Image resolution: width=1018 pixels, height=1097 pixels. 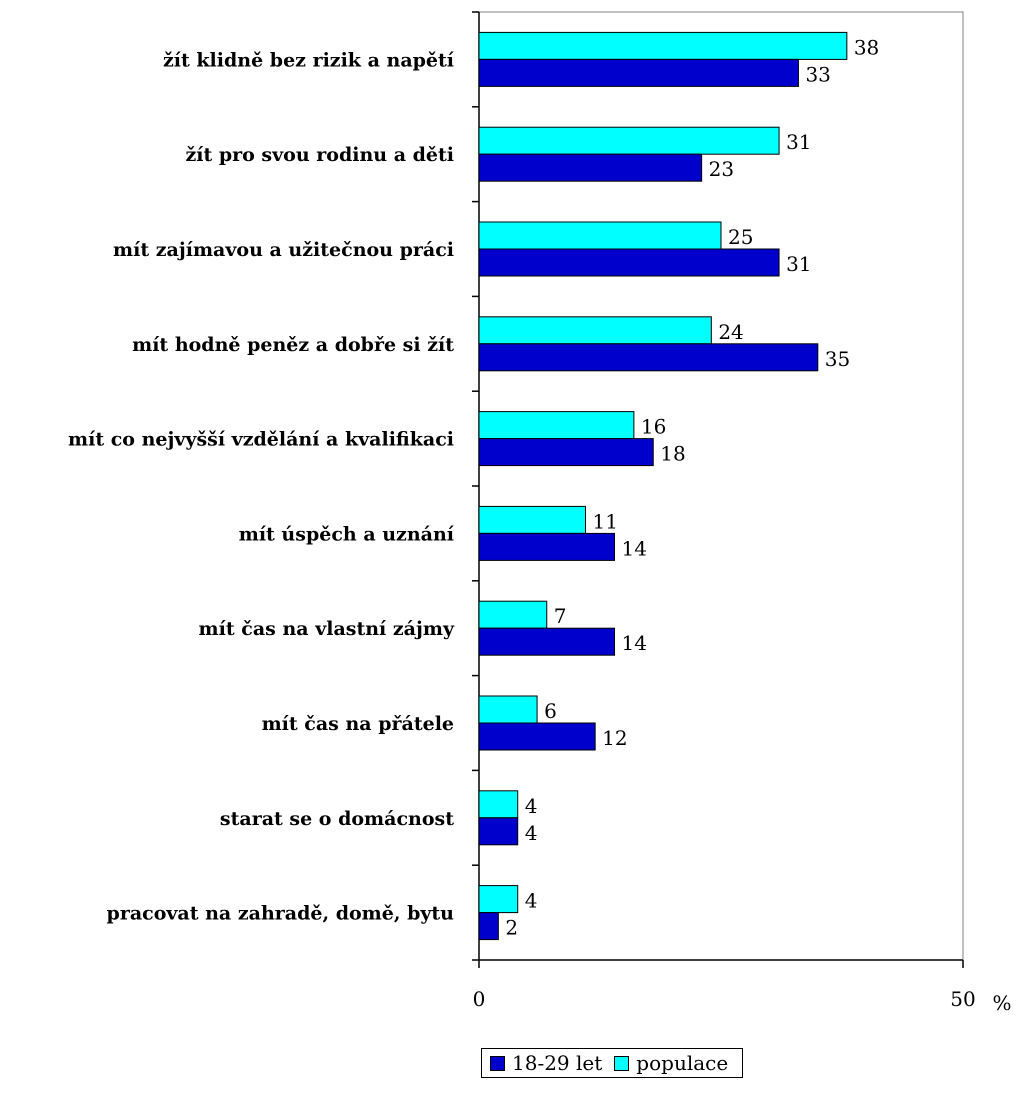 What do you see at coordinates (319, 155) in the screenshot?
I see `category-label: žít pro svou rodinu a děti` at bounding box center [319, 155].